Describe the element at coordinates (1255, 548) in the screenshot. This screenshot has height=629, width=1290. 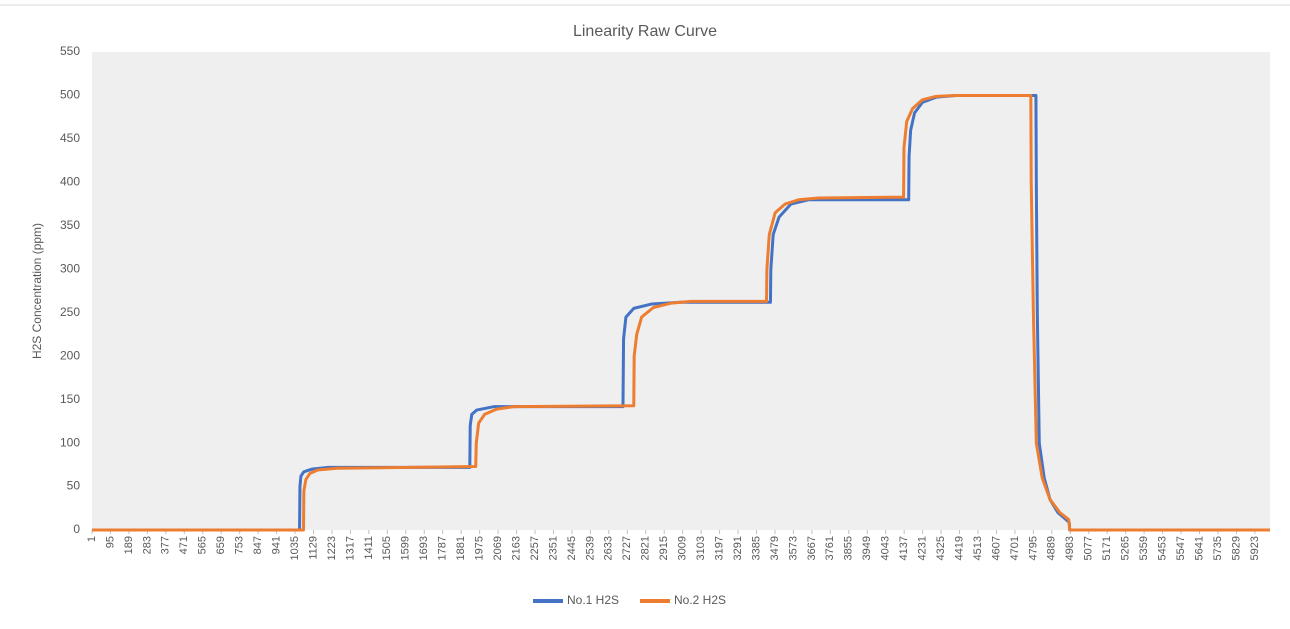
I see `x-tick-label: 5923` at that location.